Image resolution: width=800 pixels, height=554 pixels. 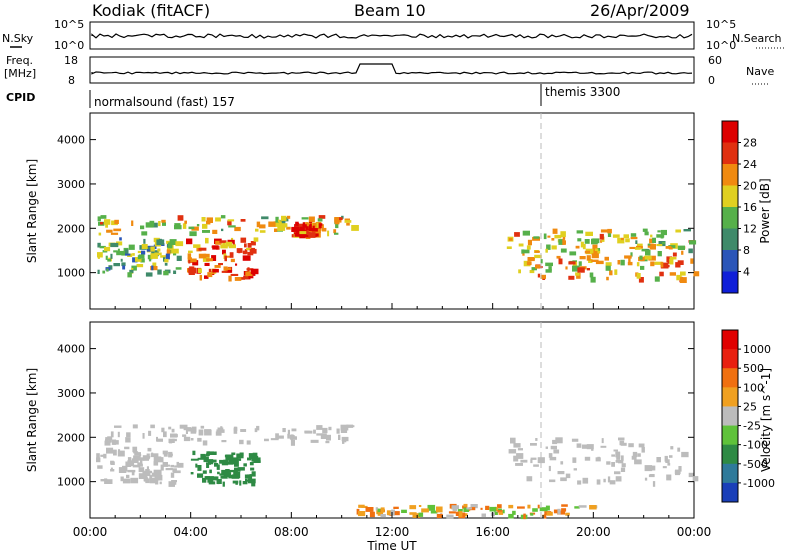 What do you see at coordinates (752, 426) in the screenshot?
I see `colorbar-tick-label: -25` at bounding box center [752, 426].